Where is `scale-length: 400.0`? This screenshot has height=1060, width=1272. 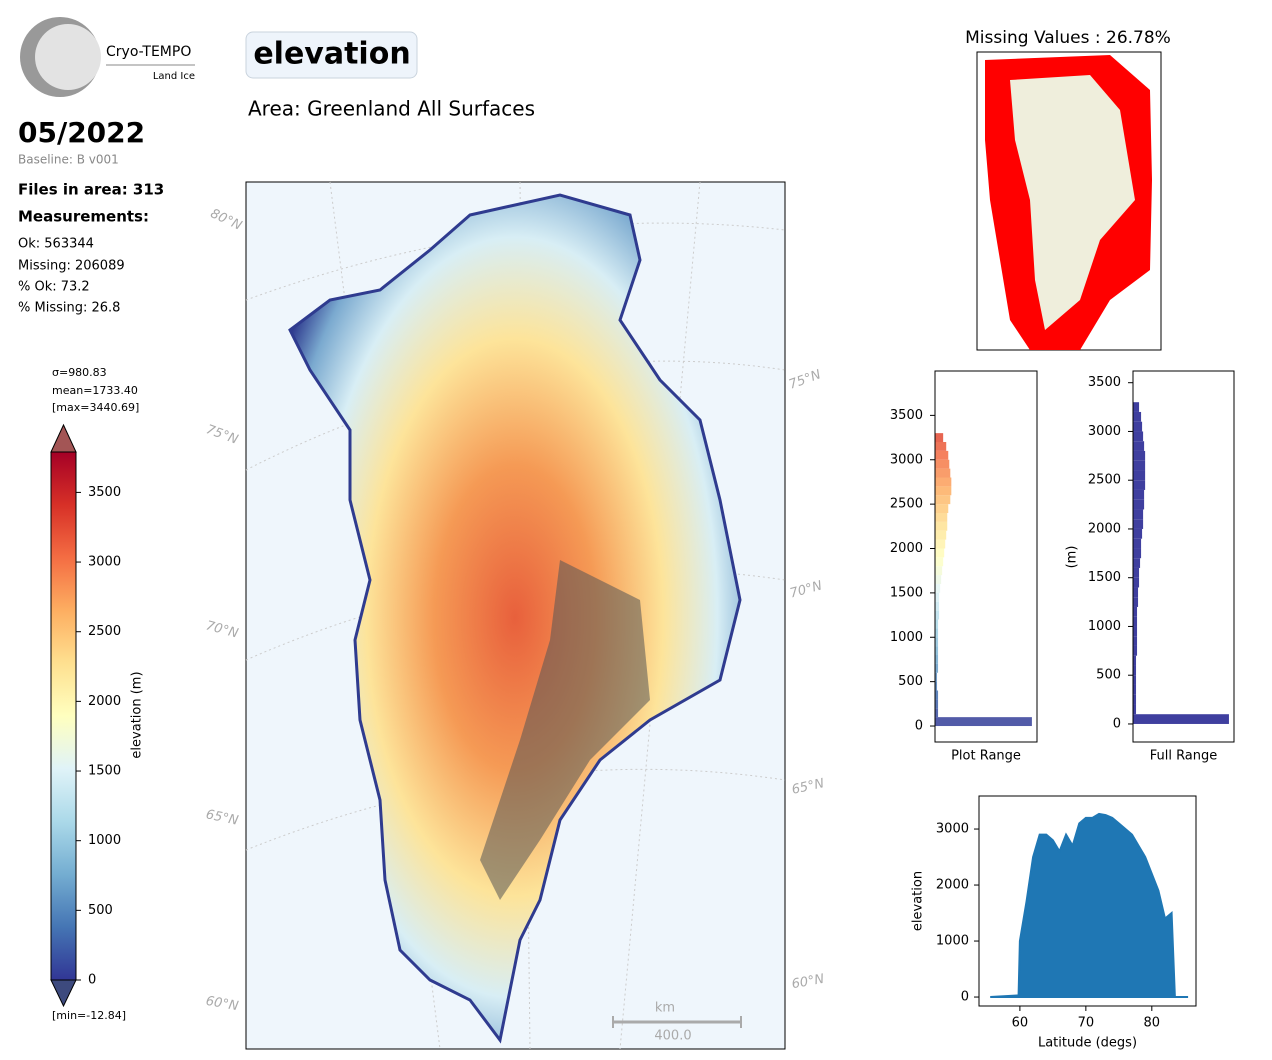
scale-length: 400.0 is located at coordinates (672, 1036).